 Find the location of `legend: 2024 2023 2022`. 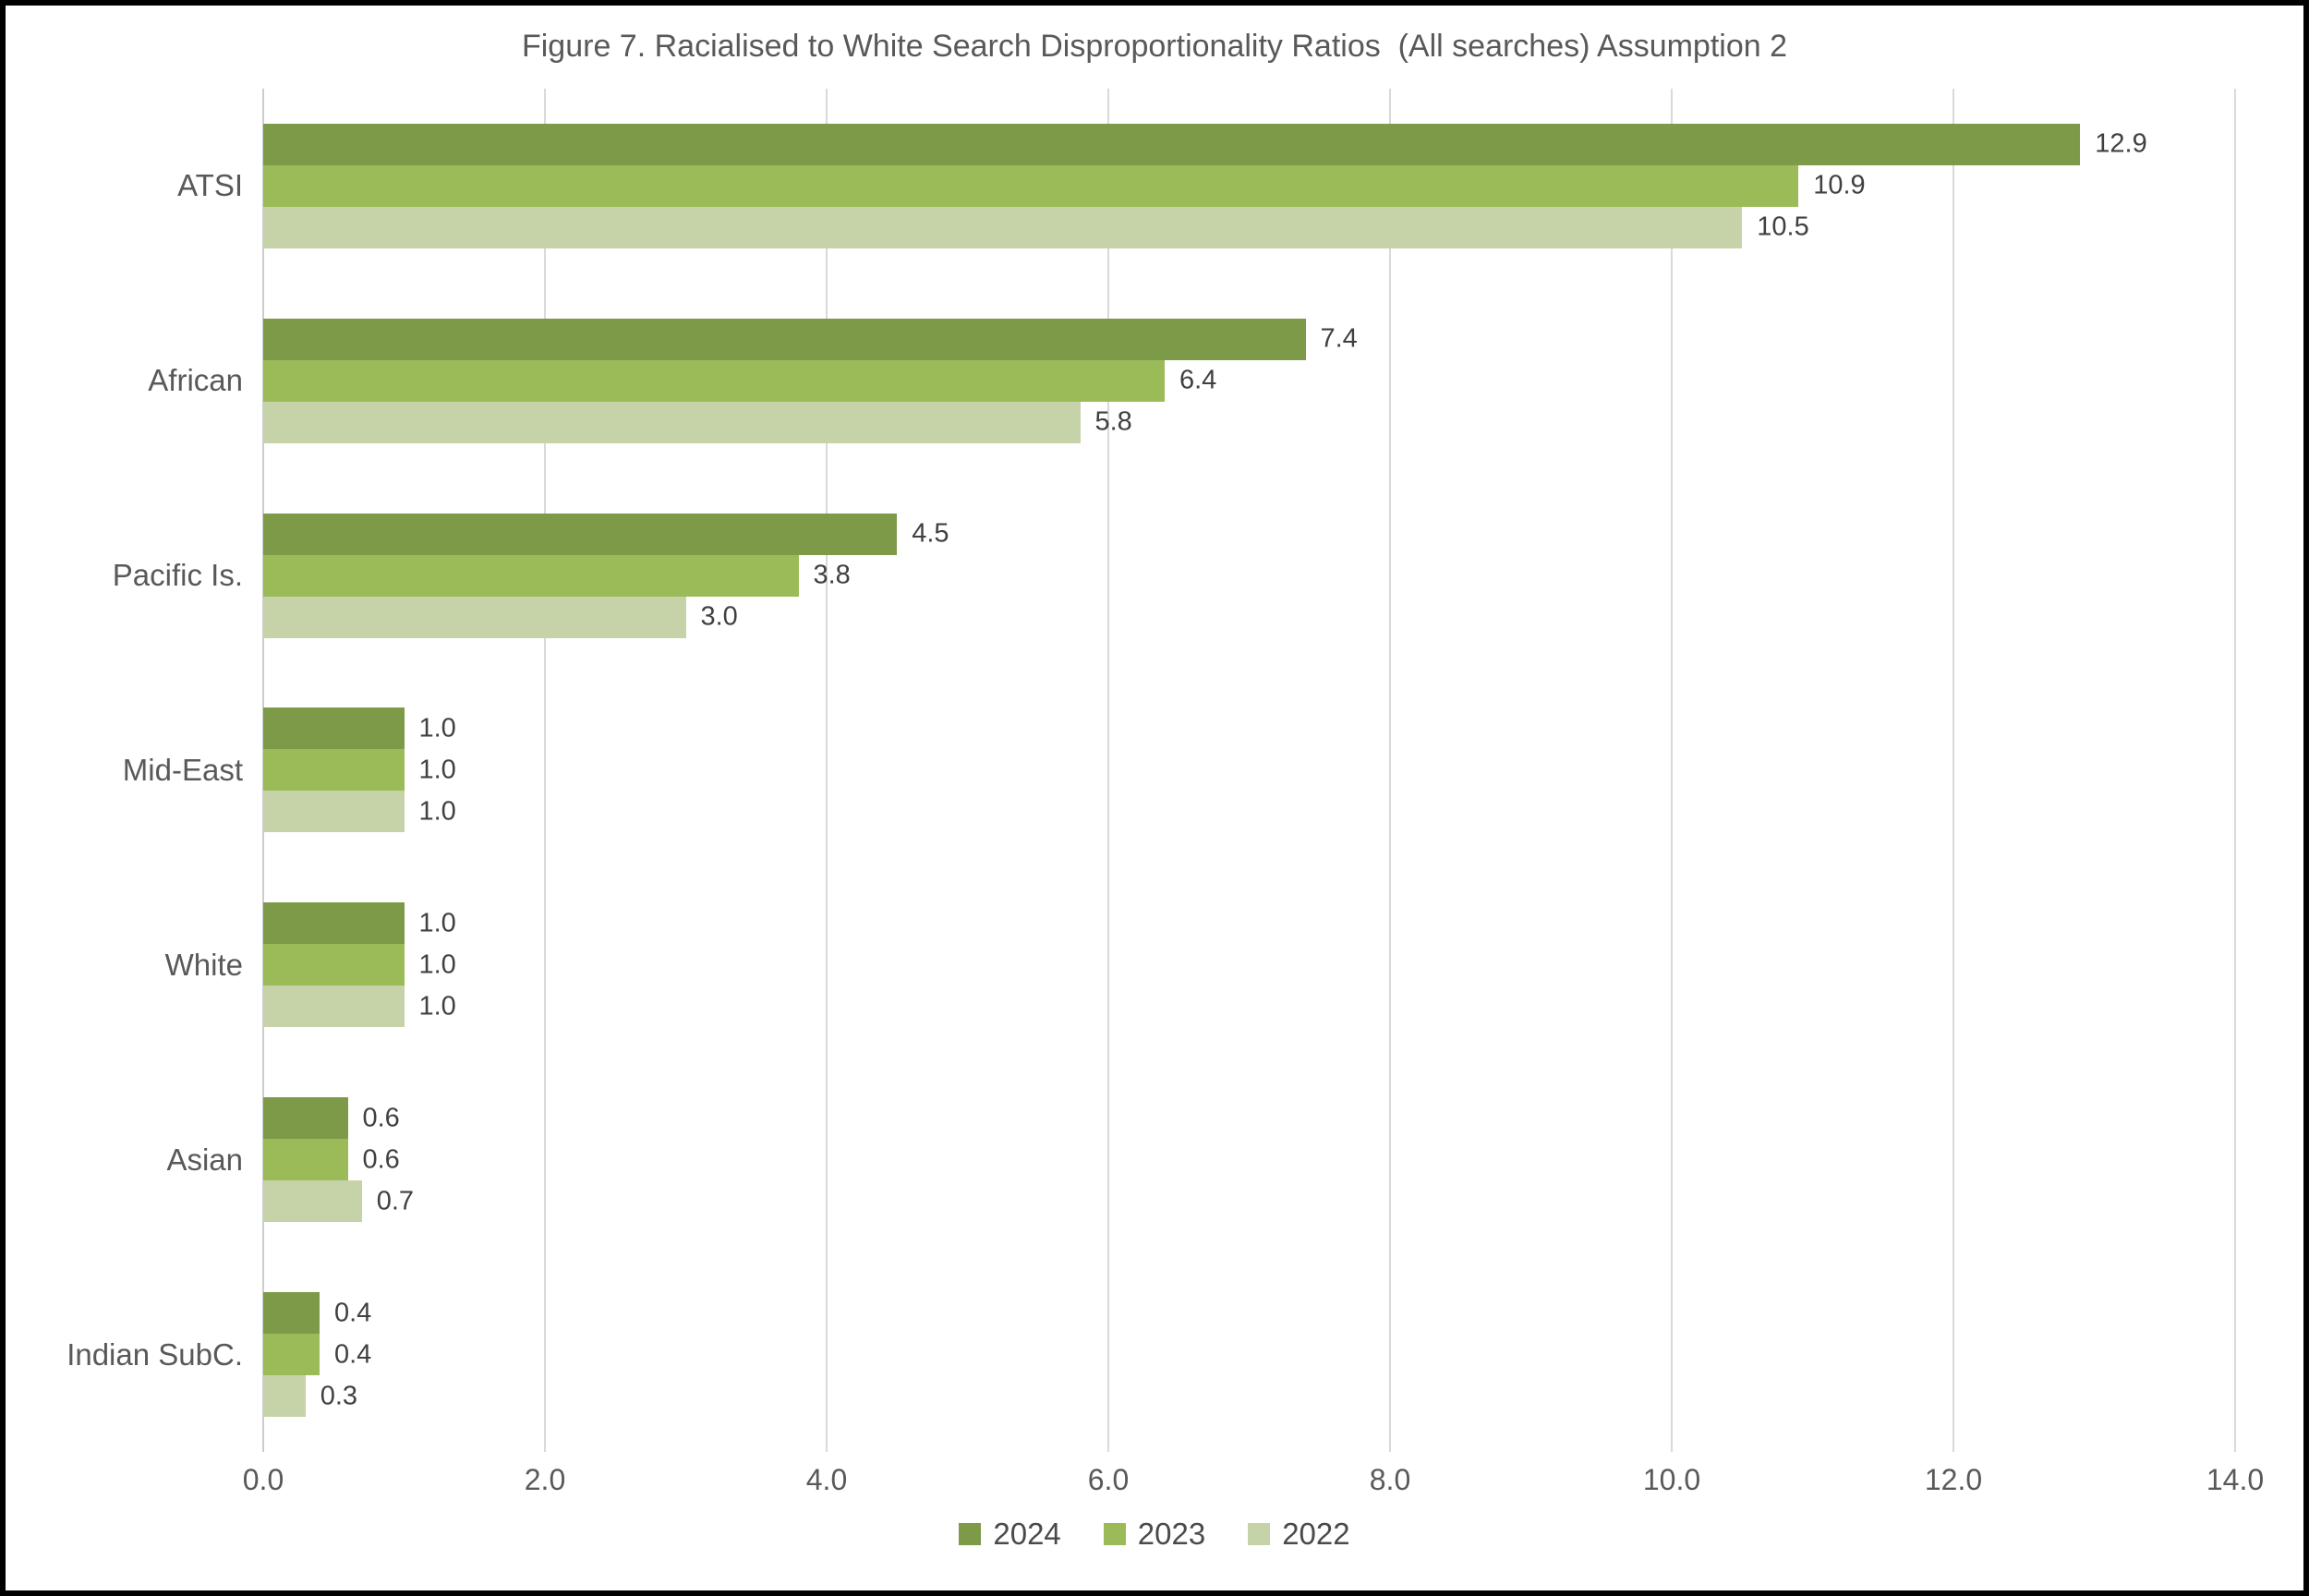

legend: 2024 2023 2022 is located at coordinates (1154, 1551).